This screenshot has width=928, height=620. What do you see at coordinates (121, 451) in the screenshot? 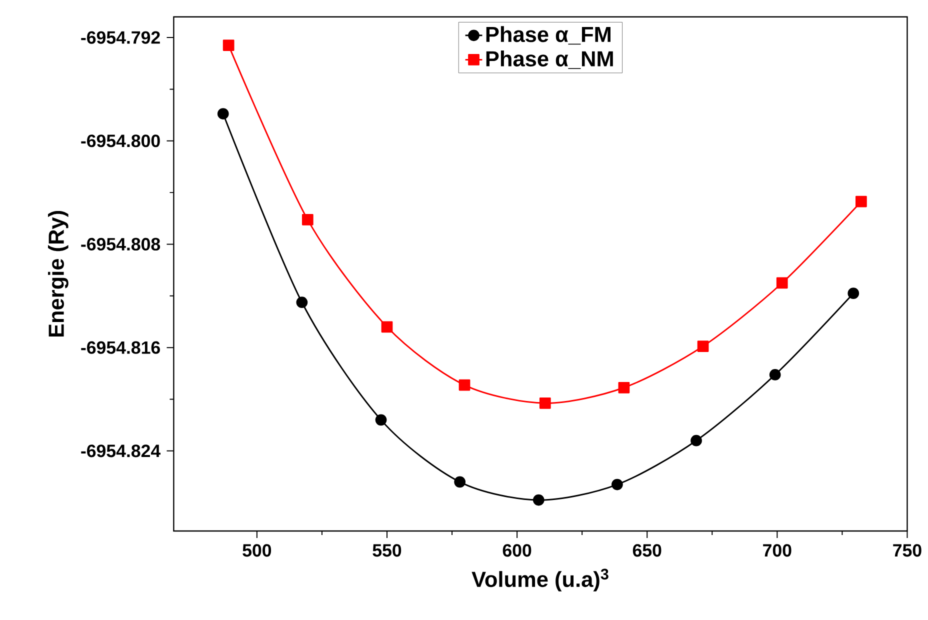
I see `y-tick-label: -6954.824` at bounding box center [121, 451].